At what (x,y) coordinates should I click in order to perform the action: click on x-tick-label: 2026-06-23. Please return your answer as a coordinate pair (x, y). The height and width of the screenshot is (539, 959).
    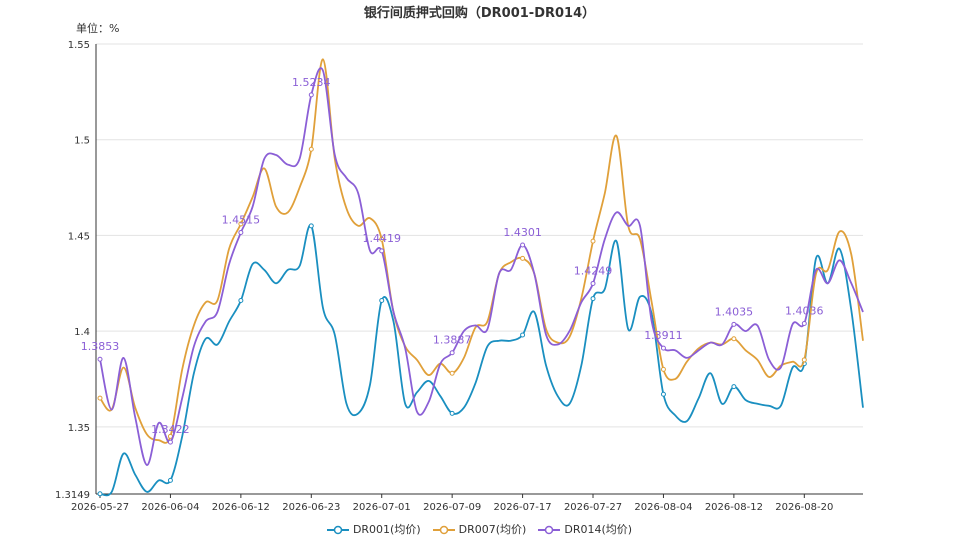
    Looking at the image, I should click on (311, 507).